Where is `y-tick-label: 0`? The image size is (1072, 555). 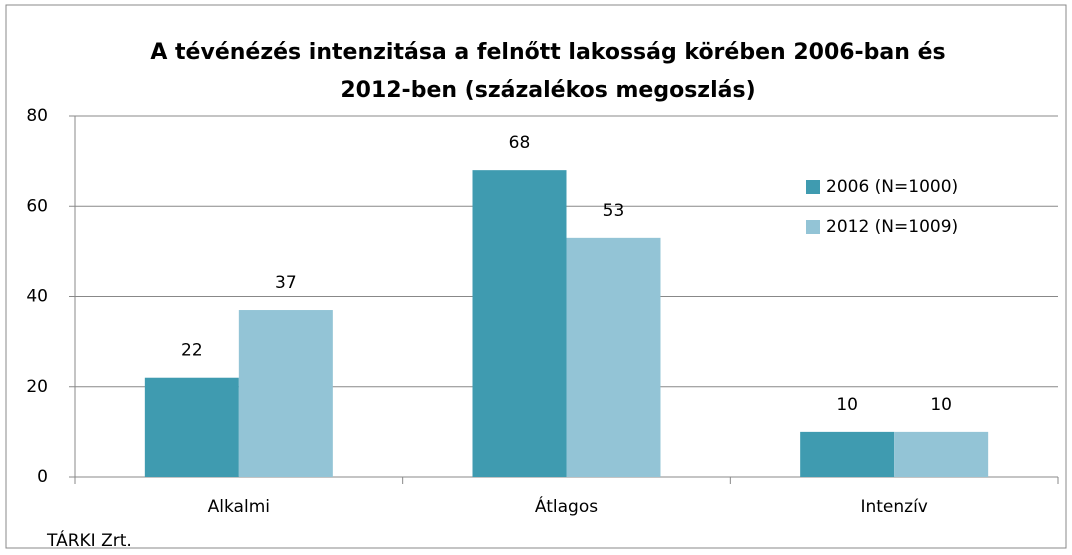
y-tick-label: 0 is located at coordinates (42, 477).